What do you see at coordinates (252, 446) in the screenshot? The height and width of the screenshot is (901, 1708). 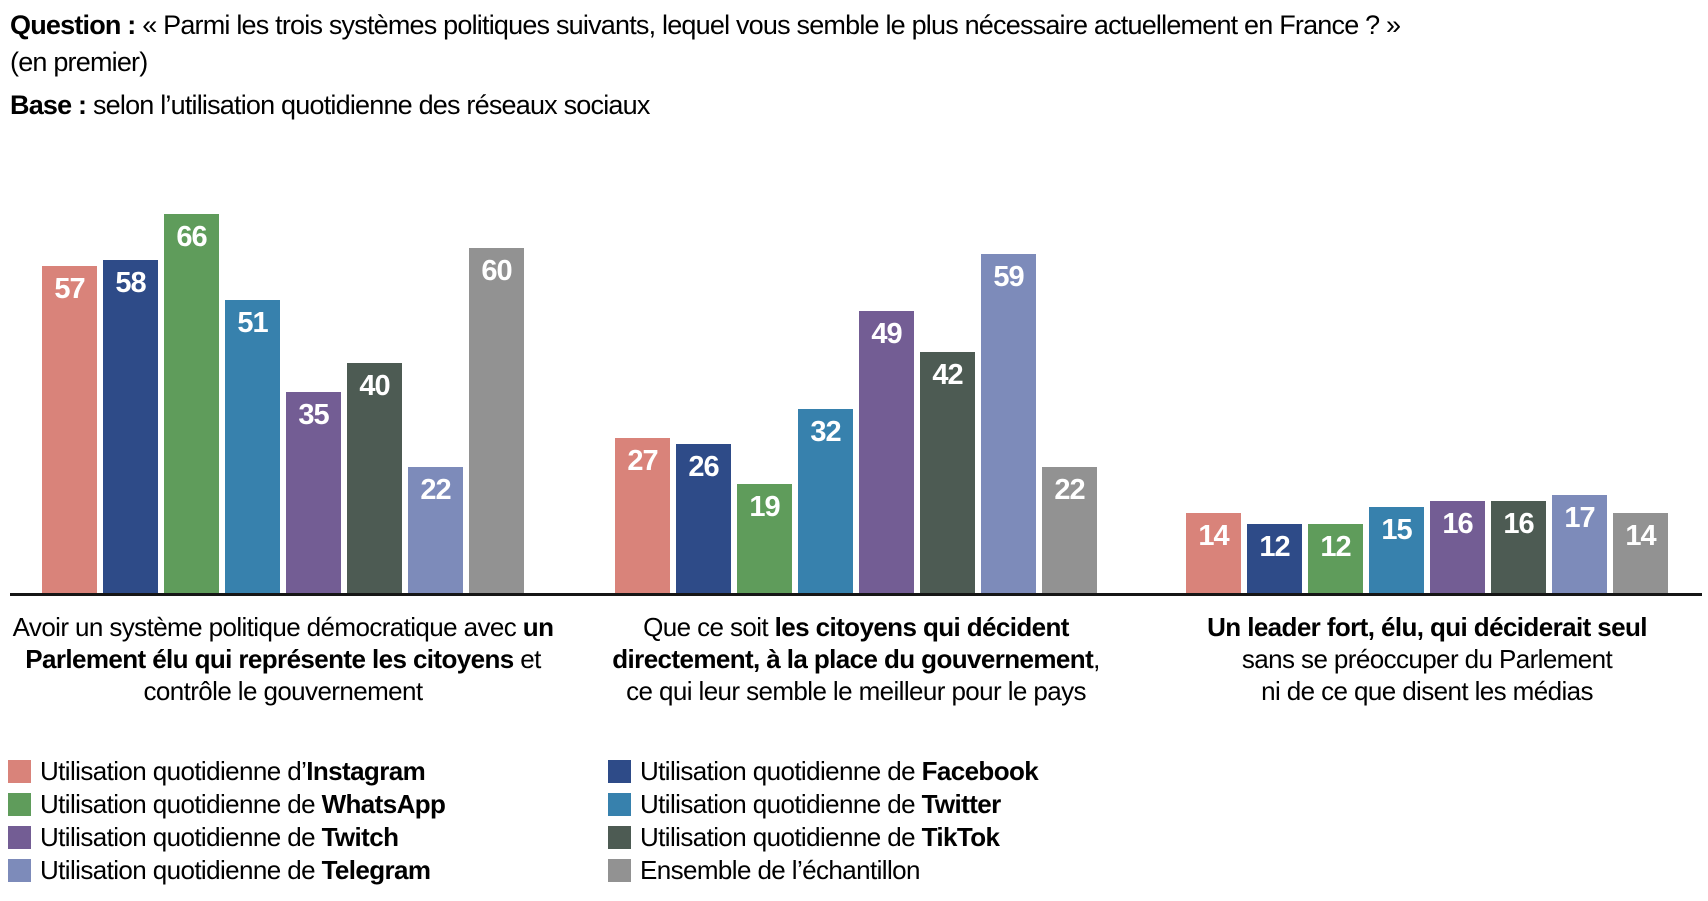 I see `bar-twitter-group1: 51` at bounding box center [252, 446].